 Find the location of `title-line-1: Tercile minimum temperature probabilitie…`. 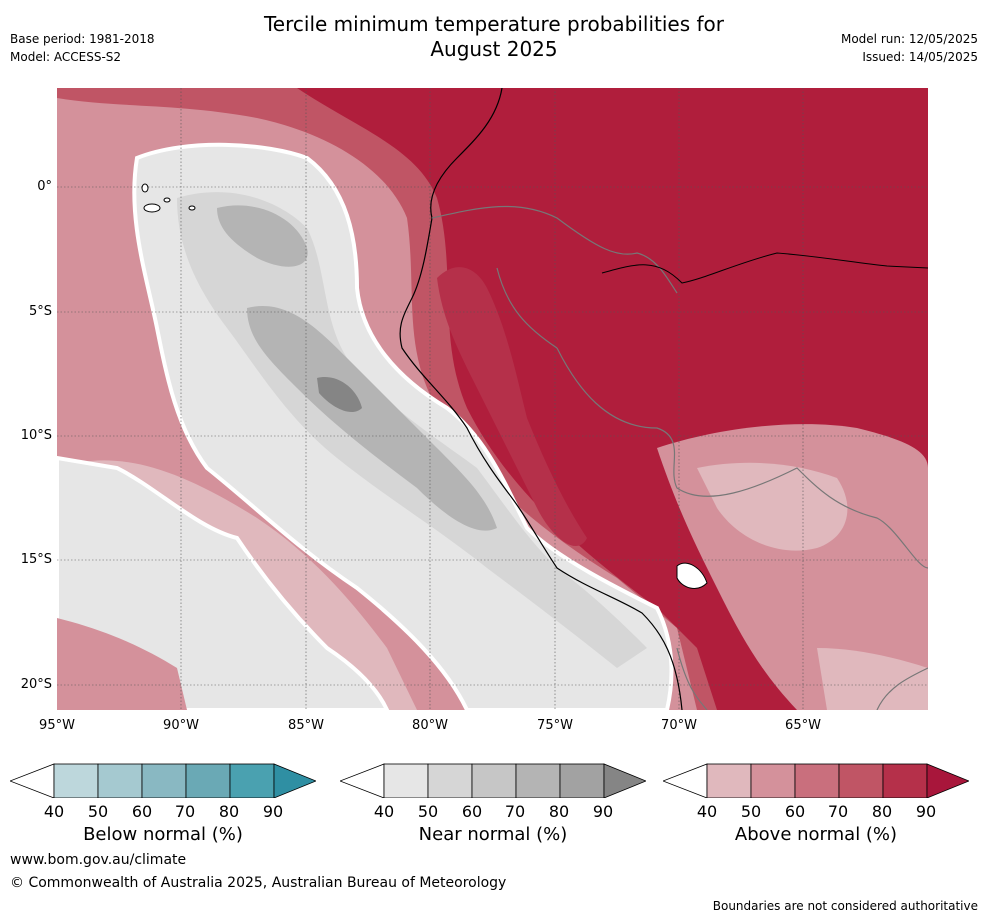

title-line-1: Tercile minimum temperature probabilitie… is located at coordinates (494, 24).